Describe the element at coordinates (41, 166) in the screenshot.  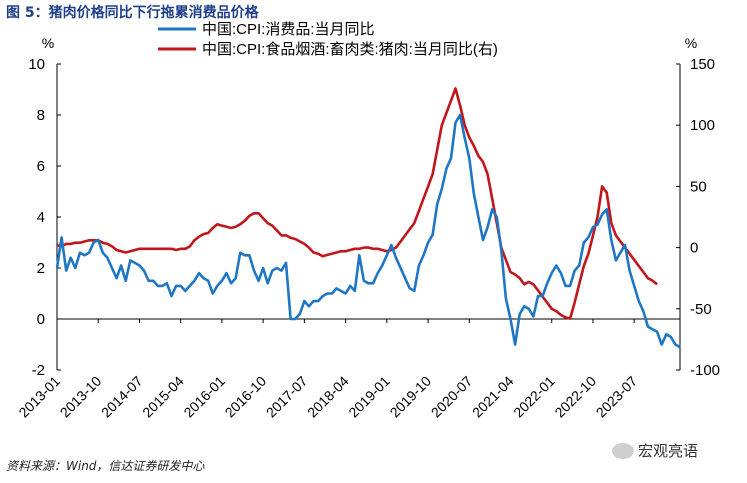
I see `y-tick-label-left: 6` at that location.